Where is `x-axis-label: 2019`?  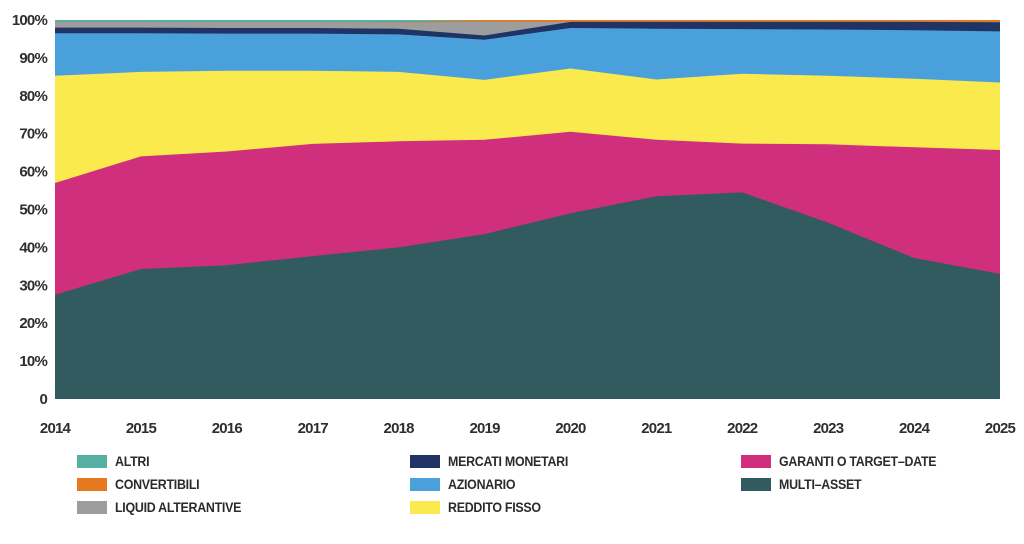
x-axis-label: 2019 is located at coordinates (484, 428).